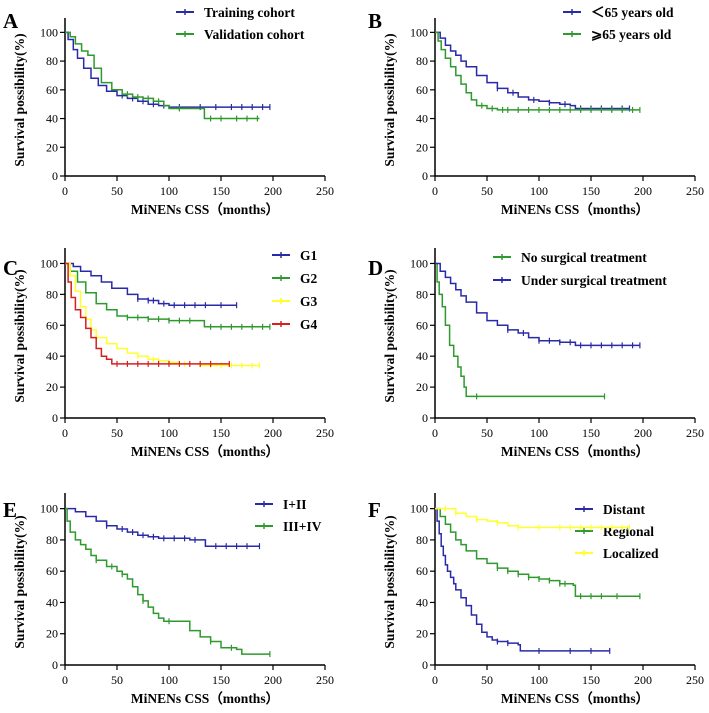 The image size is (709, 713). What do you see at coordinates (294, 504) in the screenshot?
I see `legend-label: I+II` at bounding box center [294, 504].